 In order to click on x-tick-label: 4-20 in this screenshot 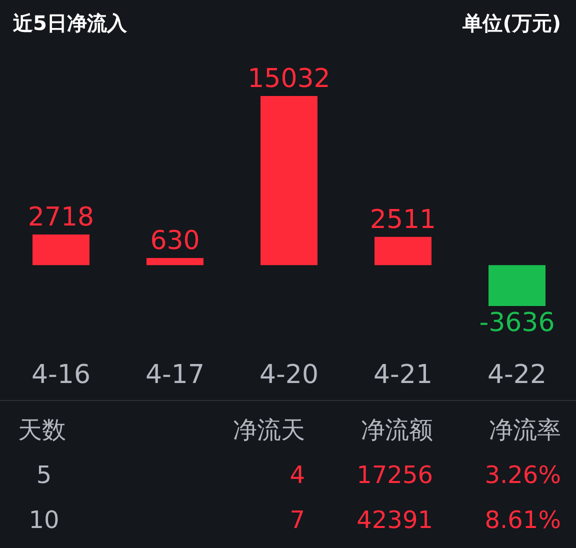, I will do `click(289, 375)`.